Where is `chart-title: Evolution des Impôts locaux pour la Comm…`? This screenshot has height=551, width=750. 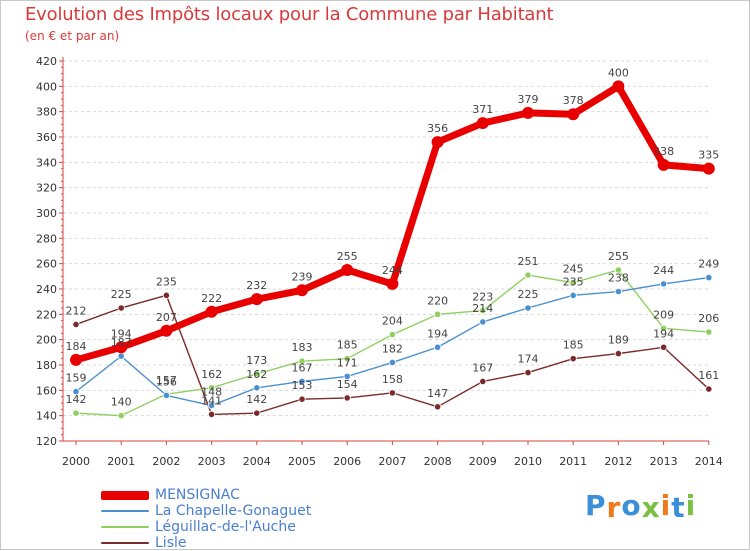 chart-title: Evolution des Impôts locaux pour la Comm… is located at coordinates (289, 14).